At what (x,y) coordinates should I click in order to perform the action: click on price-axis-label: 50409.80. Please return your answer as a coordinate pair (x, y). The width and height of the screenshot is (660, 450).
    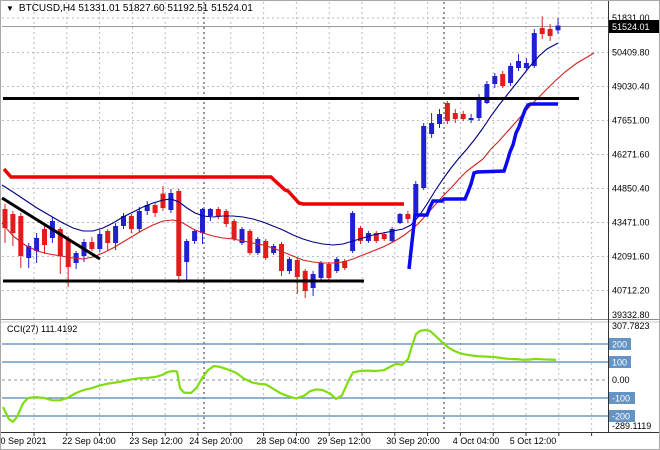
    Looking at the image, I should click on (631, 53).